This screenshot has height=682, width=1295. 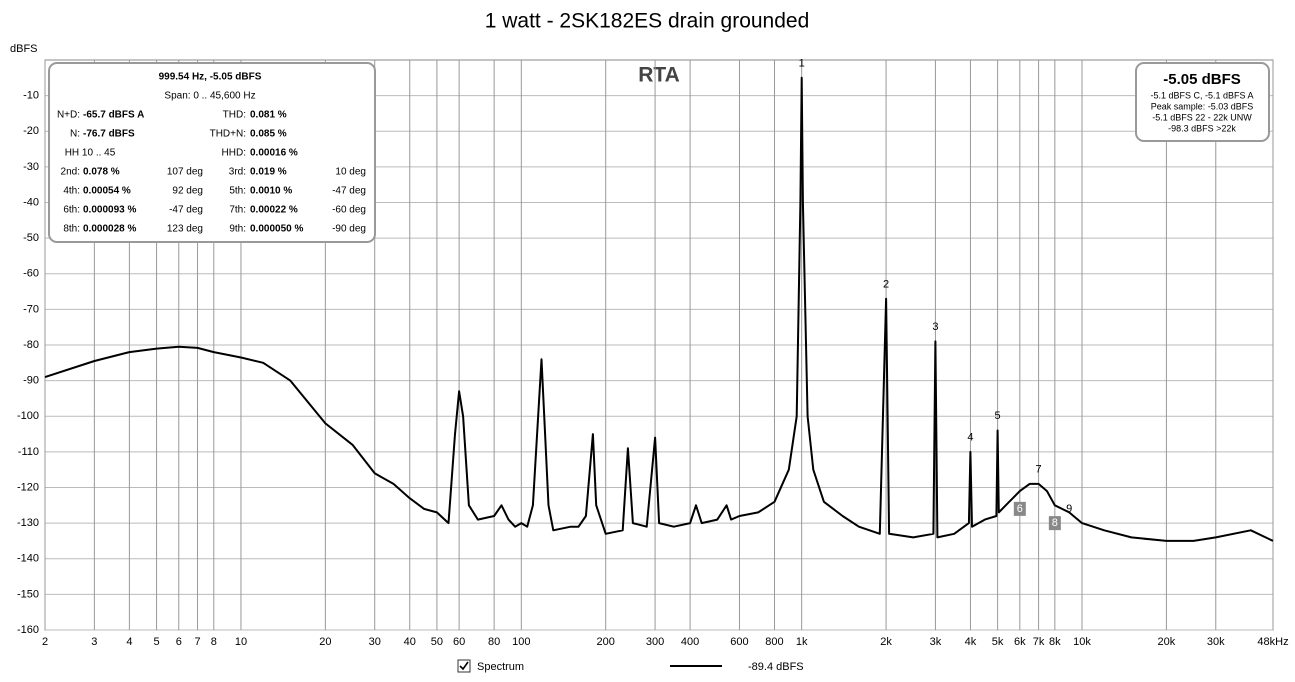 I want to click on x-tick-label: 50, so click(x=437, y=642).